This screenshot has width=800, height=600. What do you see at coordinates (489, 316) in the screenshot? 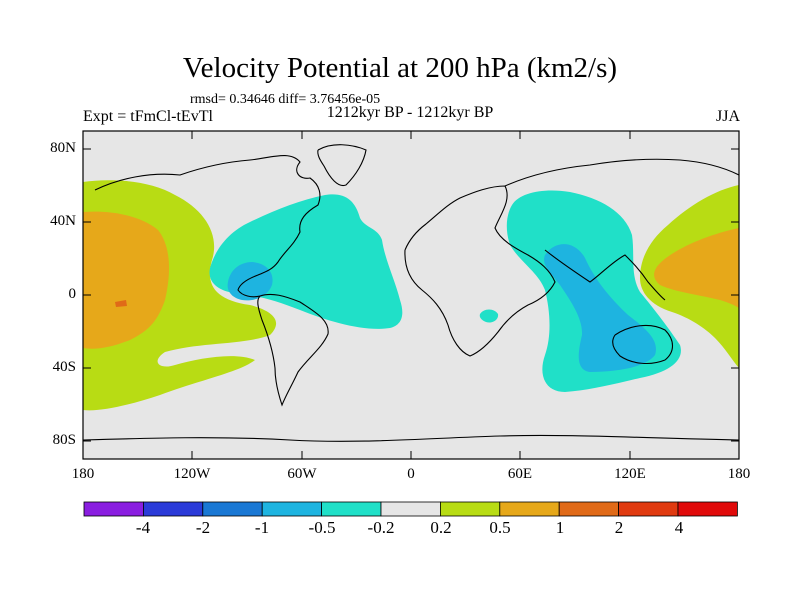
I see `small-anomaly-horn-africa` at bounding box center [489, 316].